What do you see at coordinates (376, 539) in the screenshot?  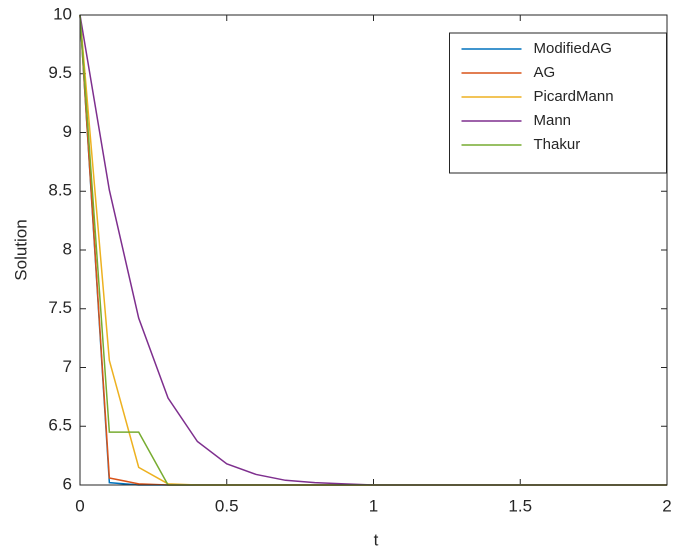 I see `x-axis-label: t` at bounding box center [376, 539].